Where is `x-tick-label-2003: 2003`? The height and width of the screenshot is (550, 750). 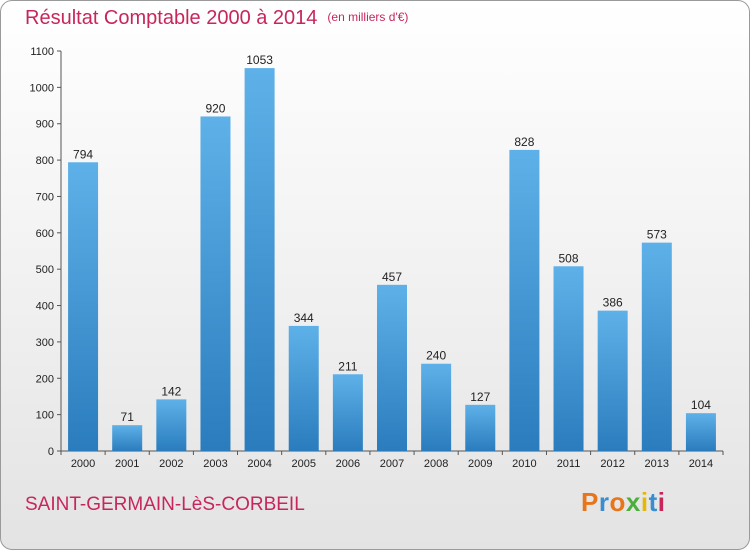
x-tick-label-2003: 2003 is located at coordinates (215, 464).